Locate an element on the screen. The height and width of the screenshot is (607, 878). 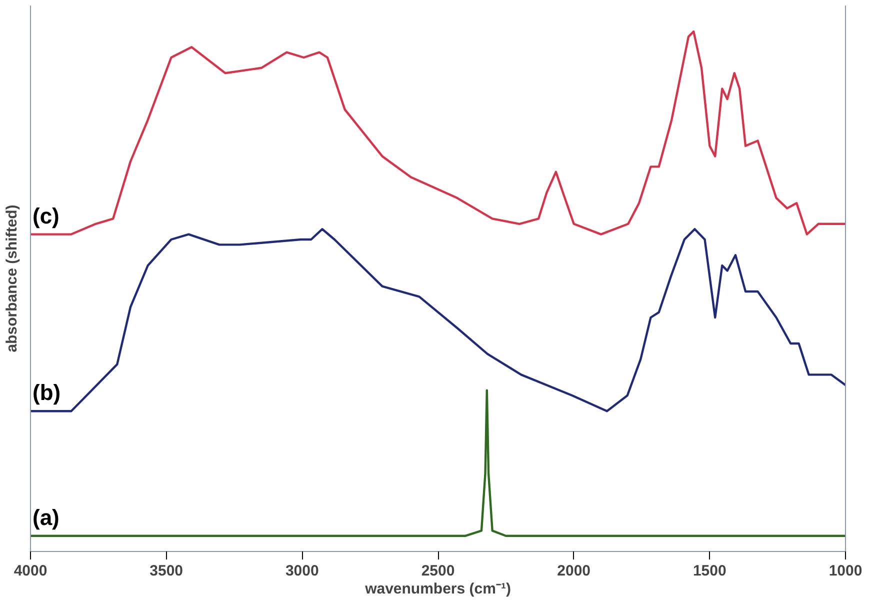
x-tick-label: 2000 is located at coordinates (574, 571).